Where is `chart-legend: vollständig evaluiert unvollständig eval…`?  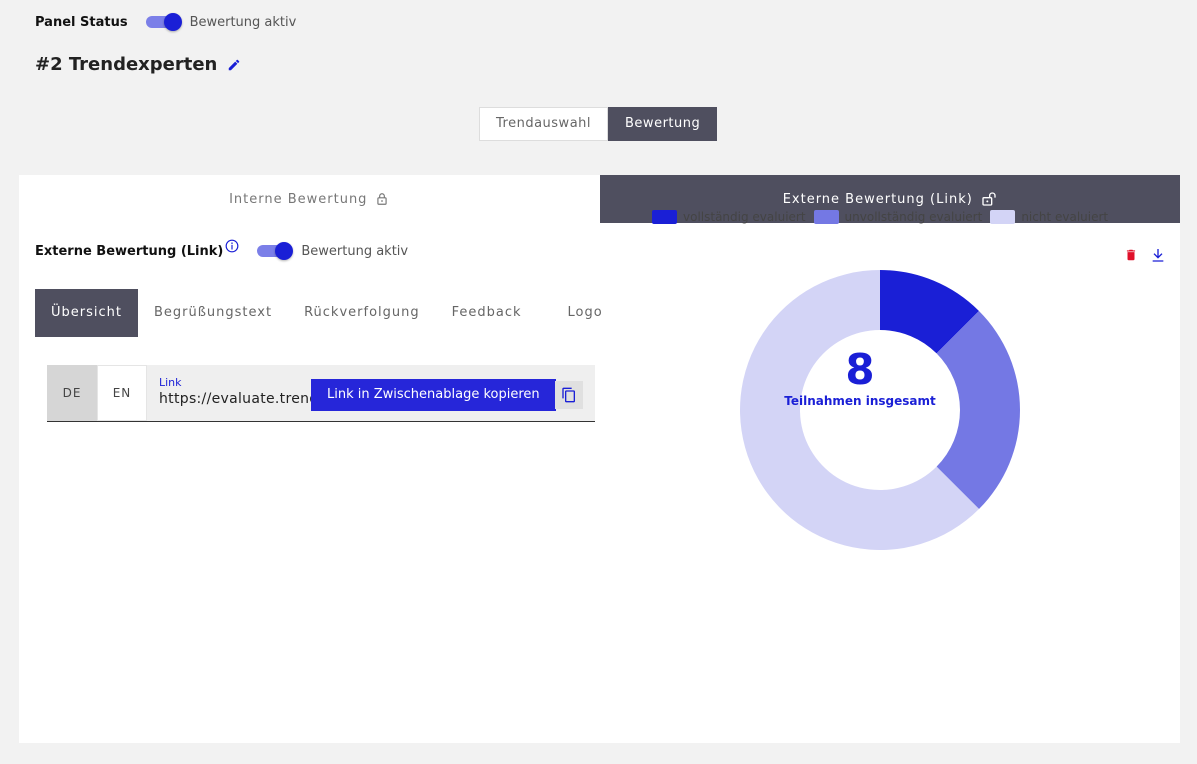 chart-legend: vollständig evaluiert unvollständig eval… is located at coordinates (884, 217).